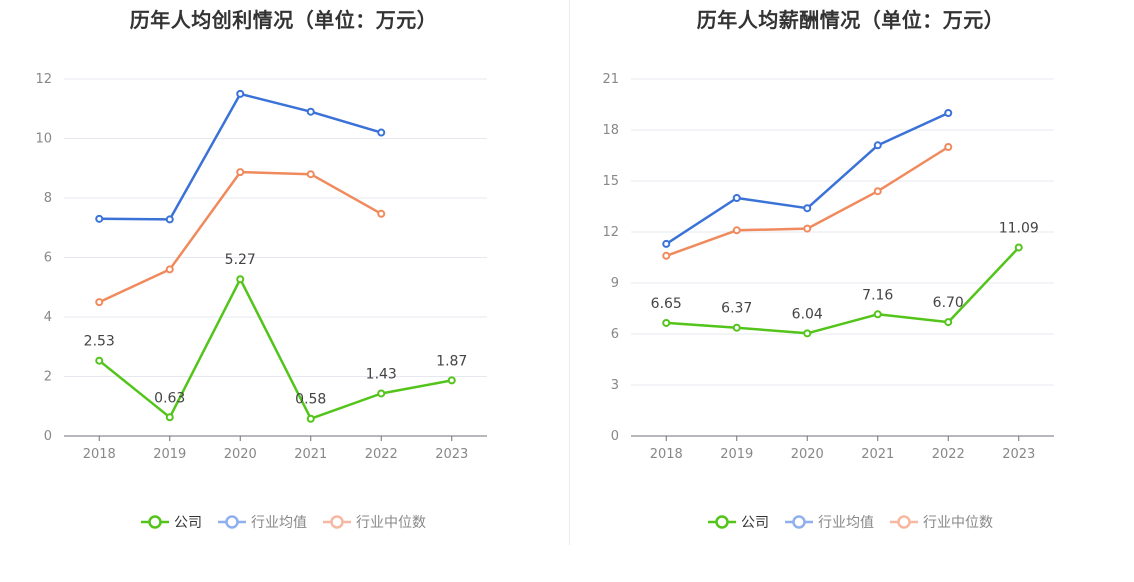 The height and width of the screenshot is (582, 1134). What do you see at coordinates (99, 454) in the screenshot?
I see `x-tick-label: 2018` at bounding box center [99, 454].